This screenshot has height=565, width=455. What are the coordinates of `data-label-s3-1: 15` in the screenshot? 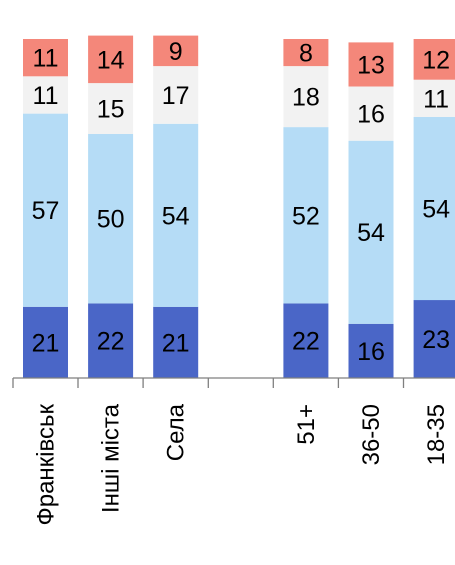 It's located at (111, 110).